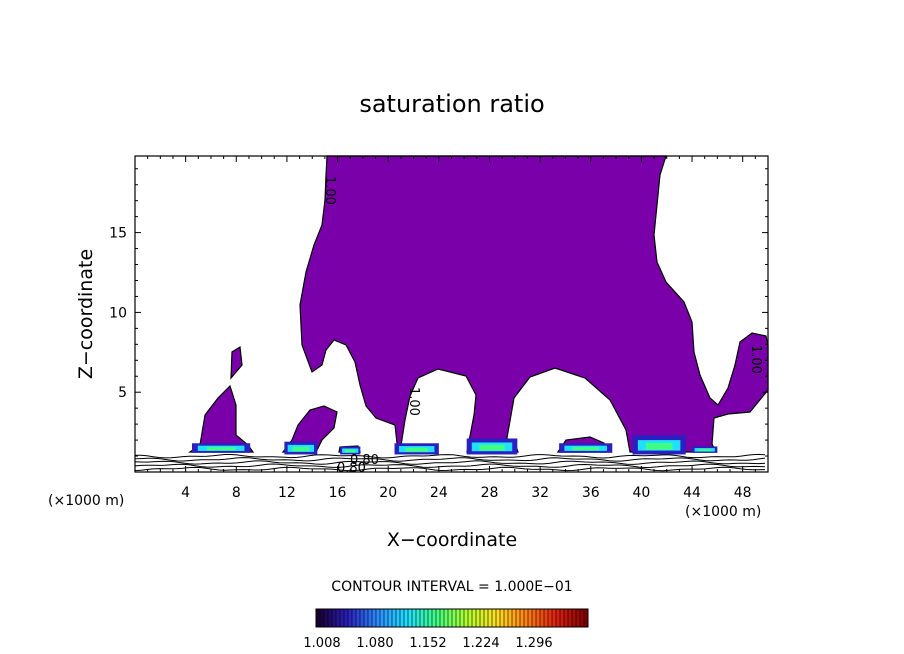  I want to click on x-tick-label: 40, so click(641, 493).